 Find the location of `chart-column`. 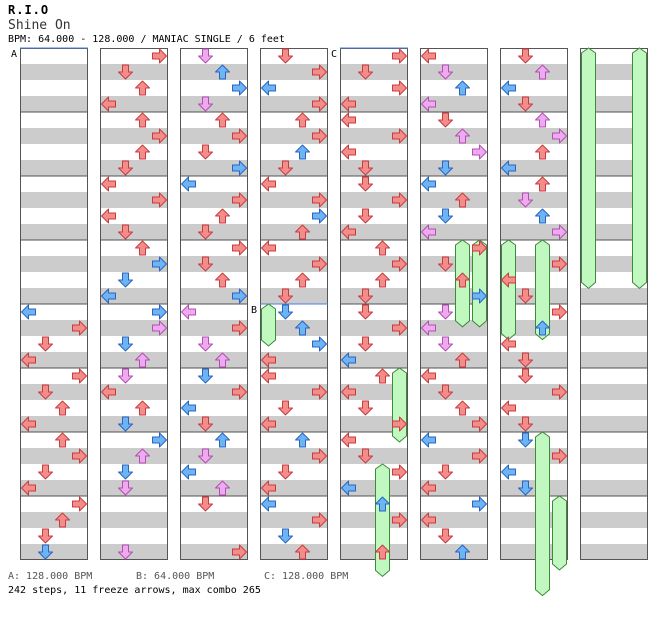

chart-column is located at coordinates (374, 304).